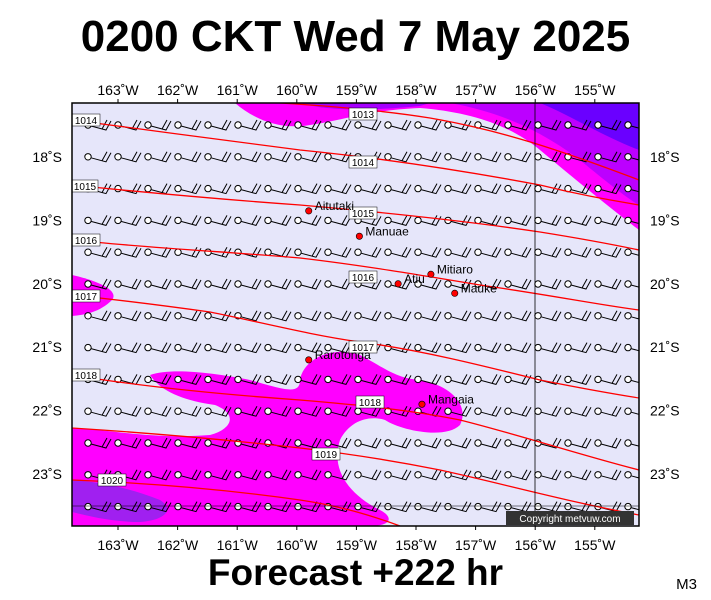  I want to click on map-title: 0200 CKT Wed 7 May 2025, so click(355, 36).